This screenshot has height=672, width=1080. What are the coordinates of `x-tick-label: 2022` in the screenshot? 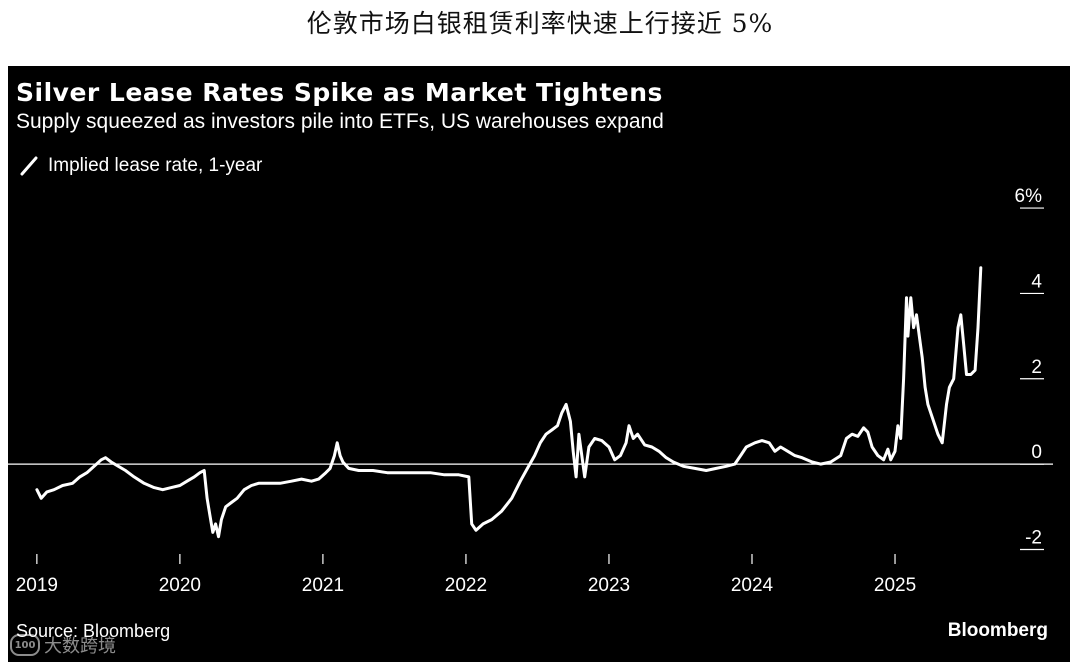 It's located at (466, 585).